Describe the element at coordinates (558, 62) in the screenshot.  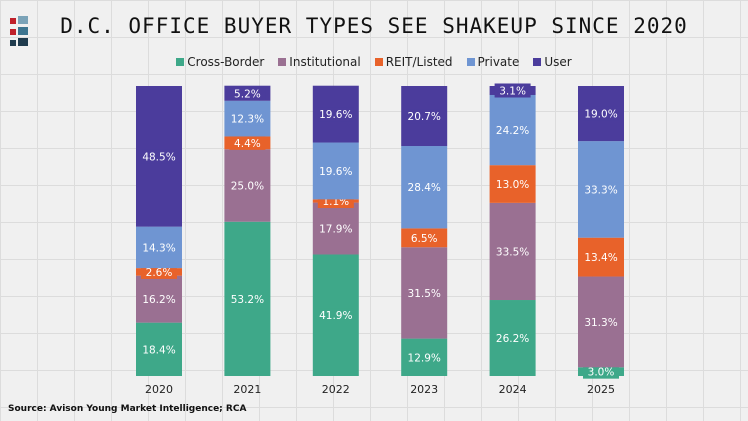
I see `legend-label: User` at that location.